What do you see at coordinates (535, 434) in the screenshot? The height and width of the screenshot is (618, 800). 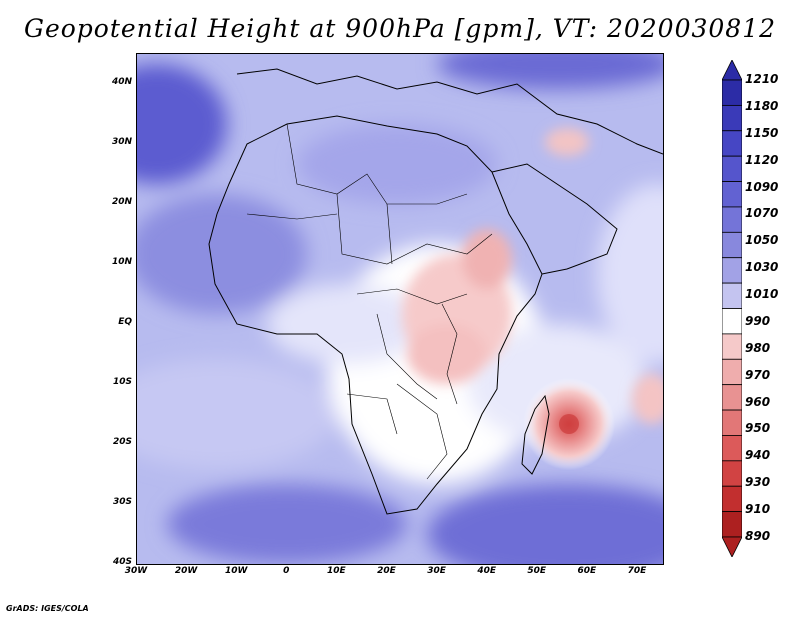 I see `madagascar-coastline` at bounding box center [535, 434].